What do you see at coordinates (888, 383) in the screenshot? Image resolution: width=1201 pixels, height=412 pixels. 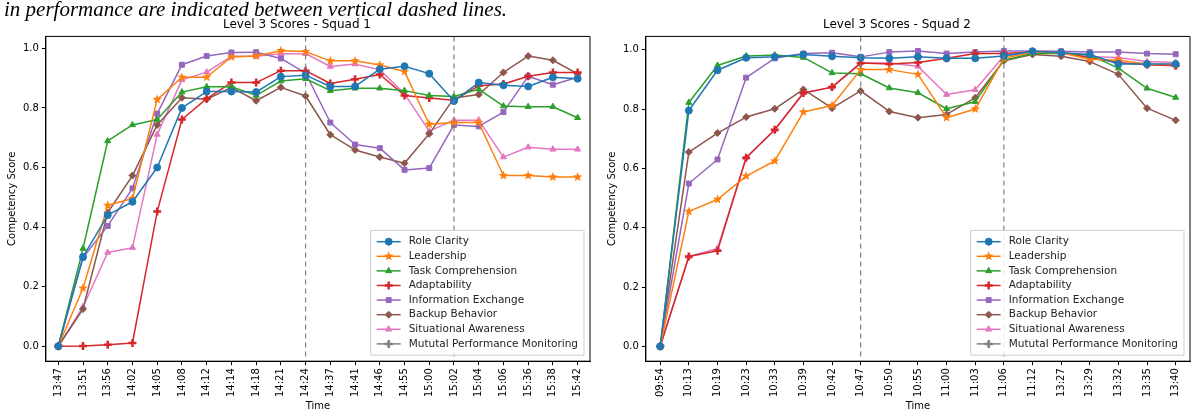 I see `x-tick-label: 10:50` at bounding box center [888, 383].